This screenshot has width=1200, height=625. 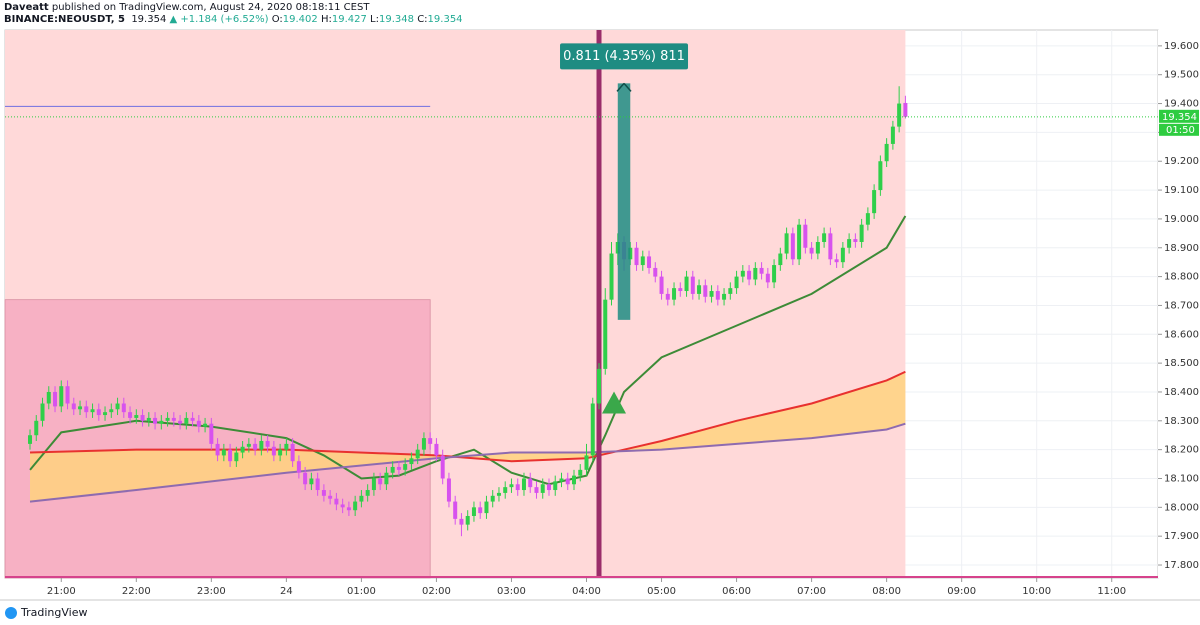 What do you see at coordinates (736, 591) in the screenshot?
I see `x-tick-label: 06:00` at bounding box center [736, 591].